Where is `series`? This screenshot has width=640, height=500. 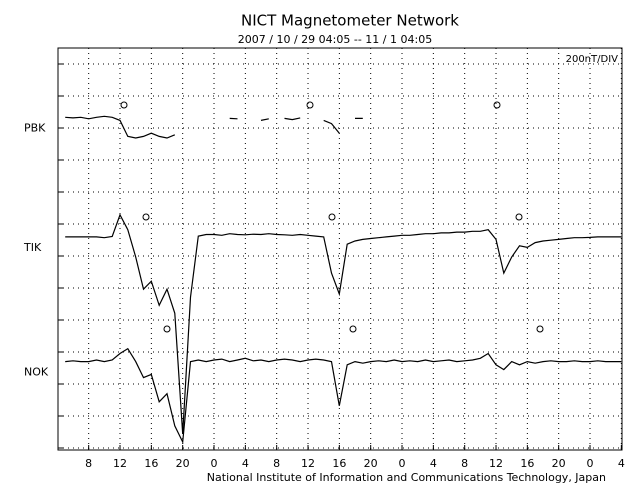
series is located at coordinates (214, 127).